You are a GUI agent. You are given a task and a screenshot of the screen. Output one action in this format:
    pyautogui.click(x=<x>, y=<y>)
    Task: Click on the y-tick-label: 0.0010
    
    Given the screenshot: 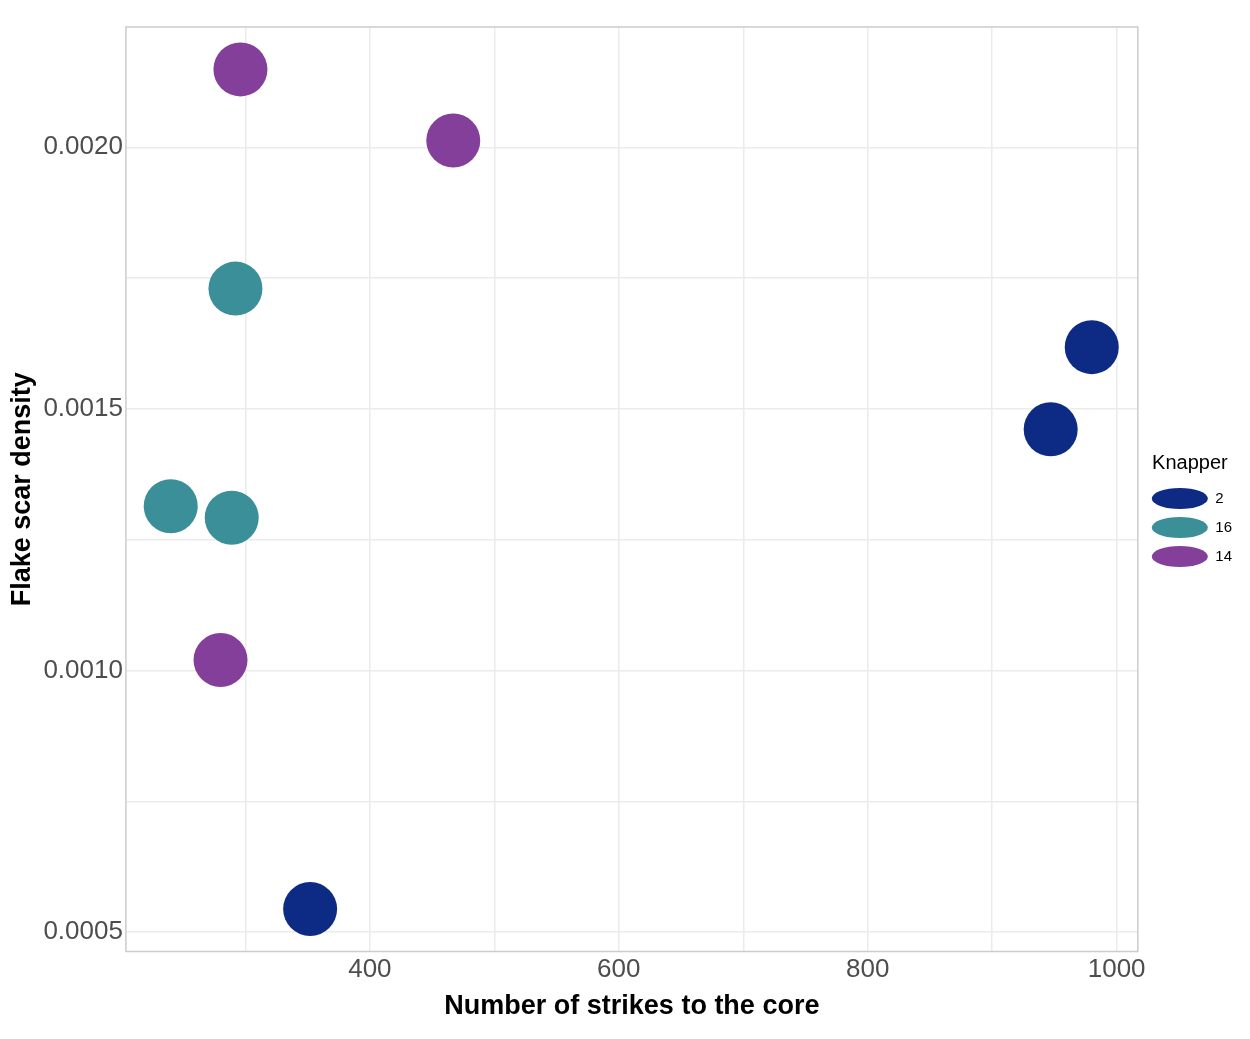 What is the action you would take?
    pyautogui.click(x=83, y=668)
    